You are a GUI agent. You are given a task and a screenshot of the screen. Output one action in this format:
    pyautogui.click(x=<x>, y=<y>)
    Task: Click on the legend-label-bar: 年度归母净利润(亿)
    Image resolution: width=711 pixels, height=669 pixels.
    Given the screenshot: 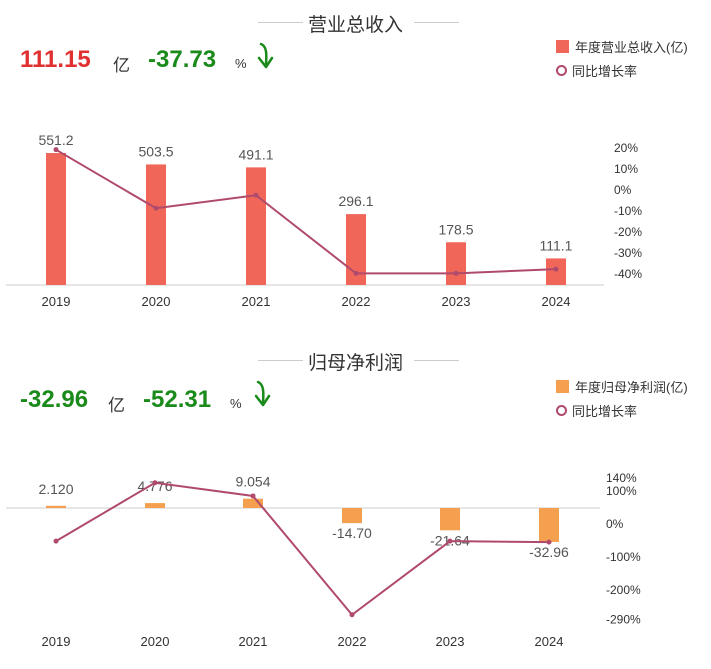 What is the action you would take?
    pyautogui.click(x=631, y=387)
    